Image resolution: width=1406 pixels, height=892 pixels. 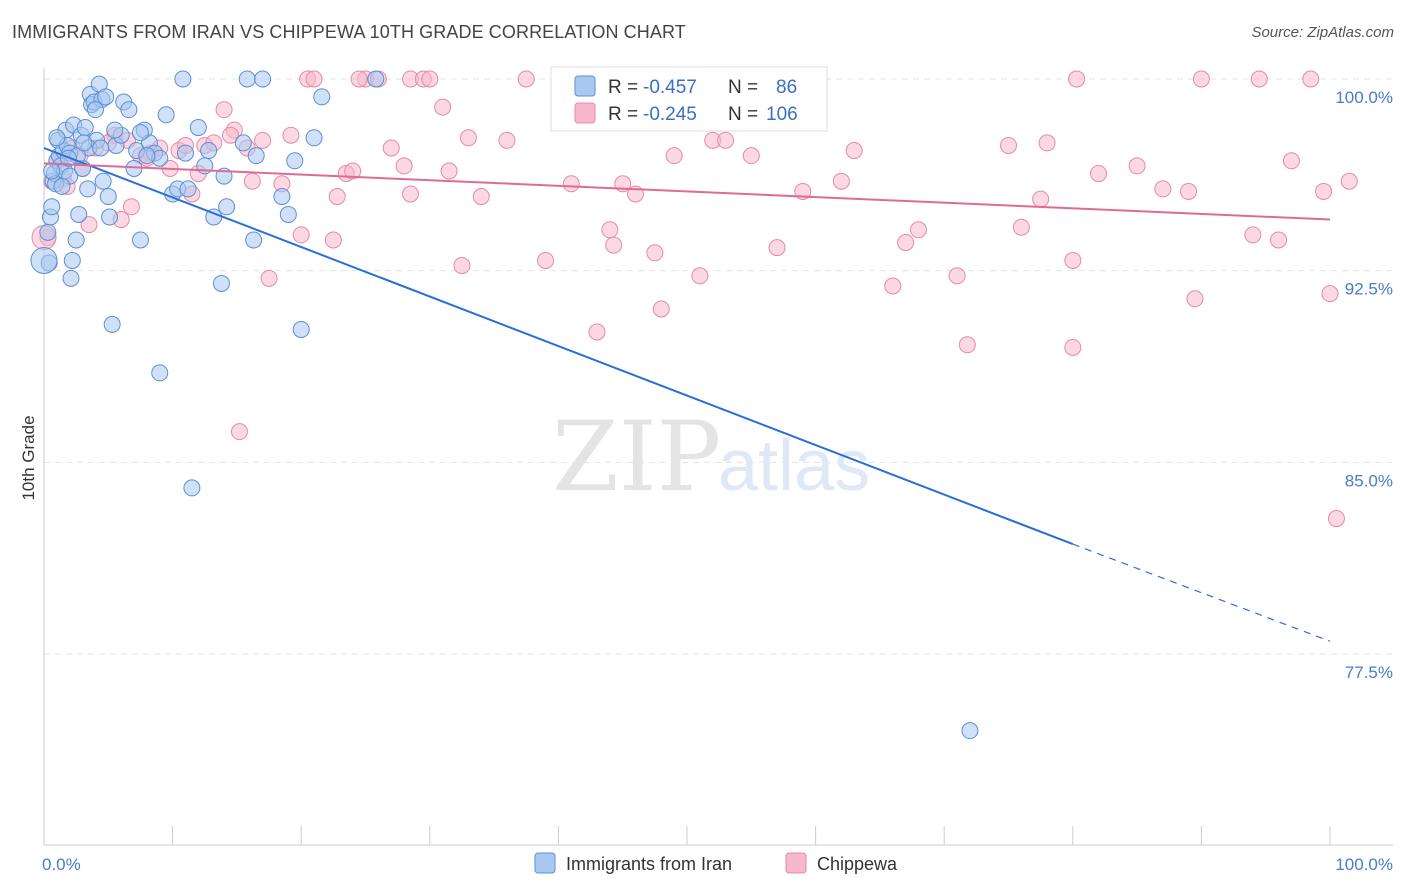 What do you see at coordinates (636, 457) in the screenshot?
I see `watermark-zip: ZIP` at bounding box center [636, 457].